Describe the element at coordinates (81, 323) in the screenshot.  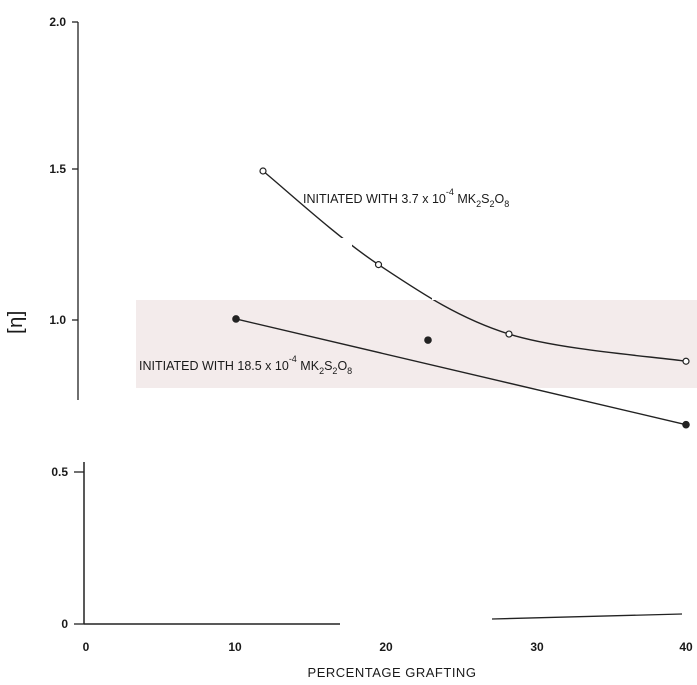
I see `y-axis` at that location.